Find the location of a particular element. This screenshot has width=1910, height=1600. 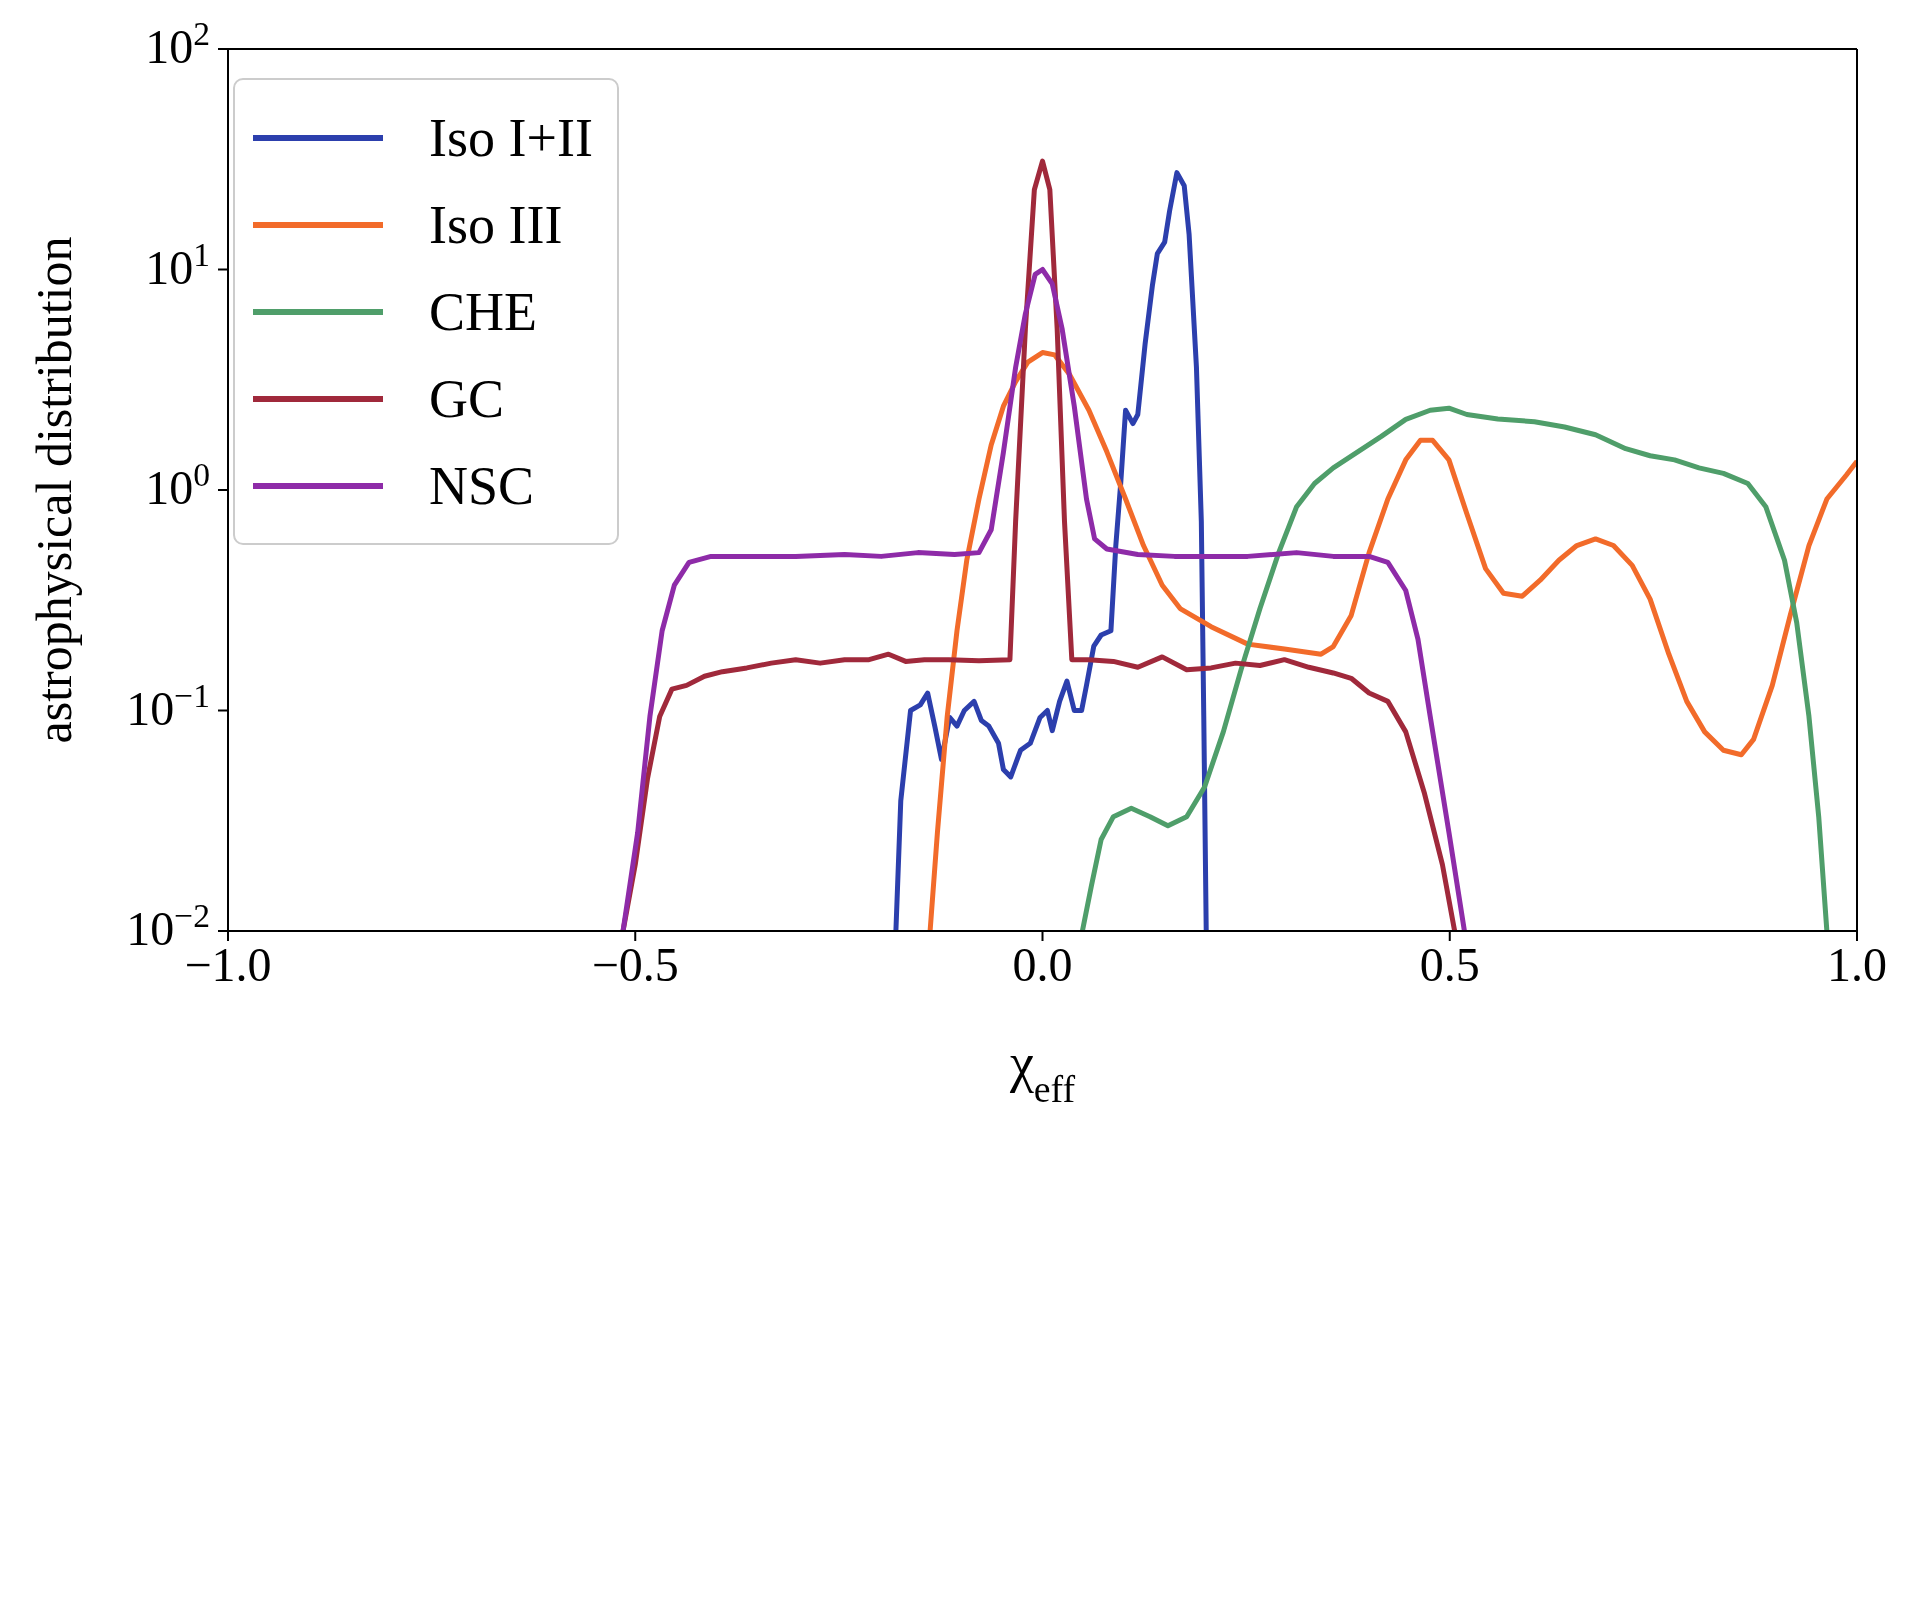

y-tick-label: 10$^{0}$ is located at coordinates (177, 484).